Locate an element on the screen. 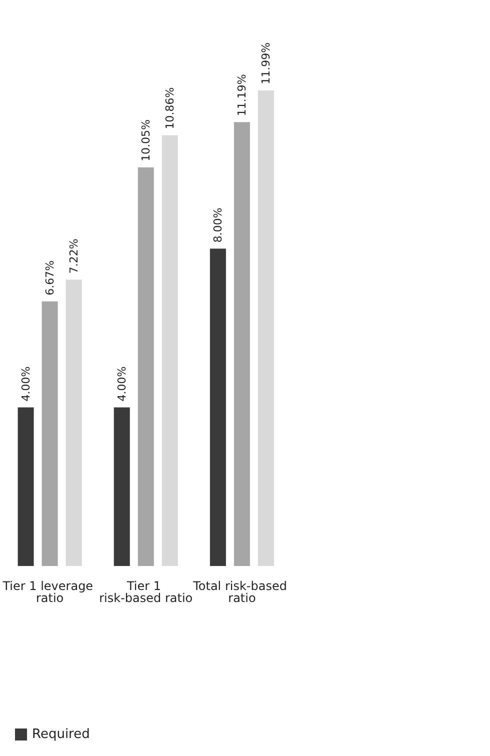 Image resolution: width=490 pixels, height=756 pixels. legend-label: Required is located at coordinates (61, 734).